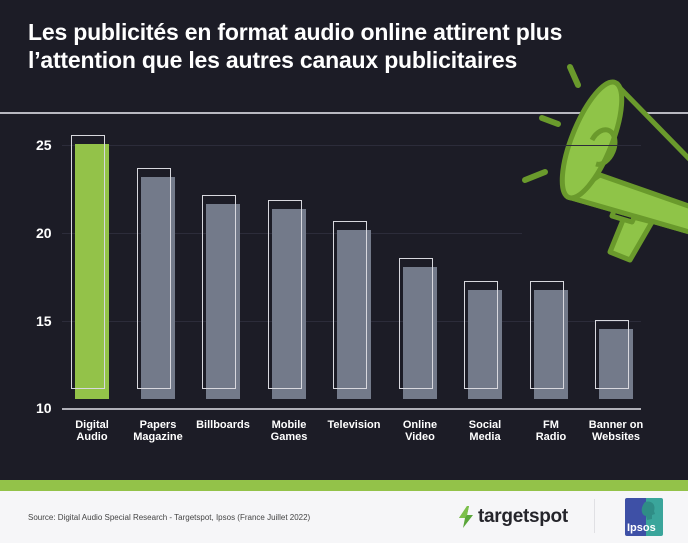 The width and height of the screenshot is (688, 543). Describe the element at coordinates (344, 113) in the screenshot. I see `title-separator` at that location.